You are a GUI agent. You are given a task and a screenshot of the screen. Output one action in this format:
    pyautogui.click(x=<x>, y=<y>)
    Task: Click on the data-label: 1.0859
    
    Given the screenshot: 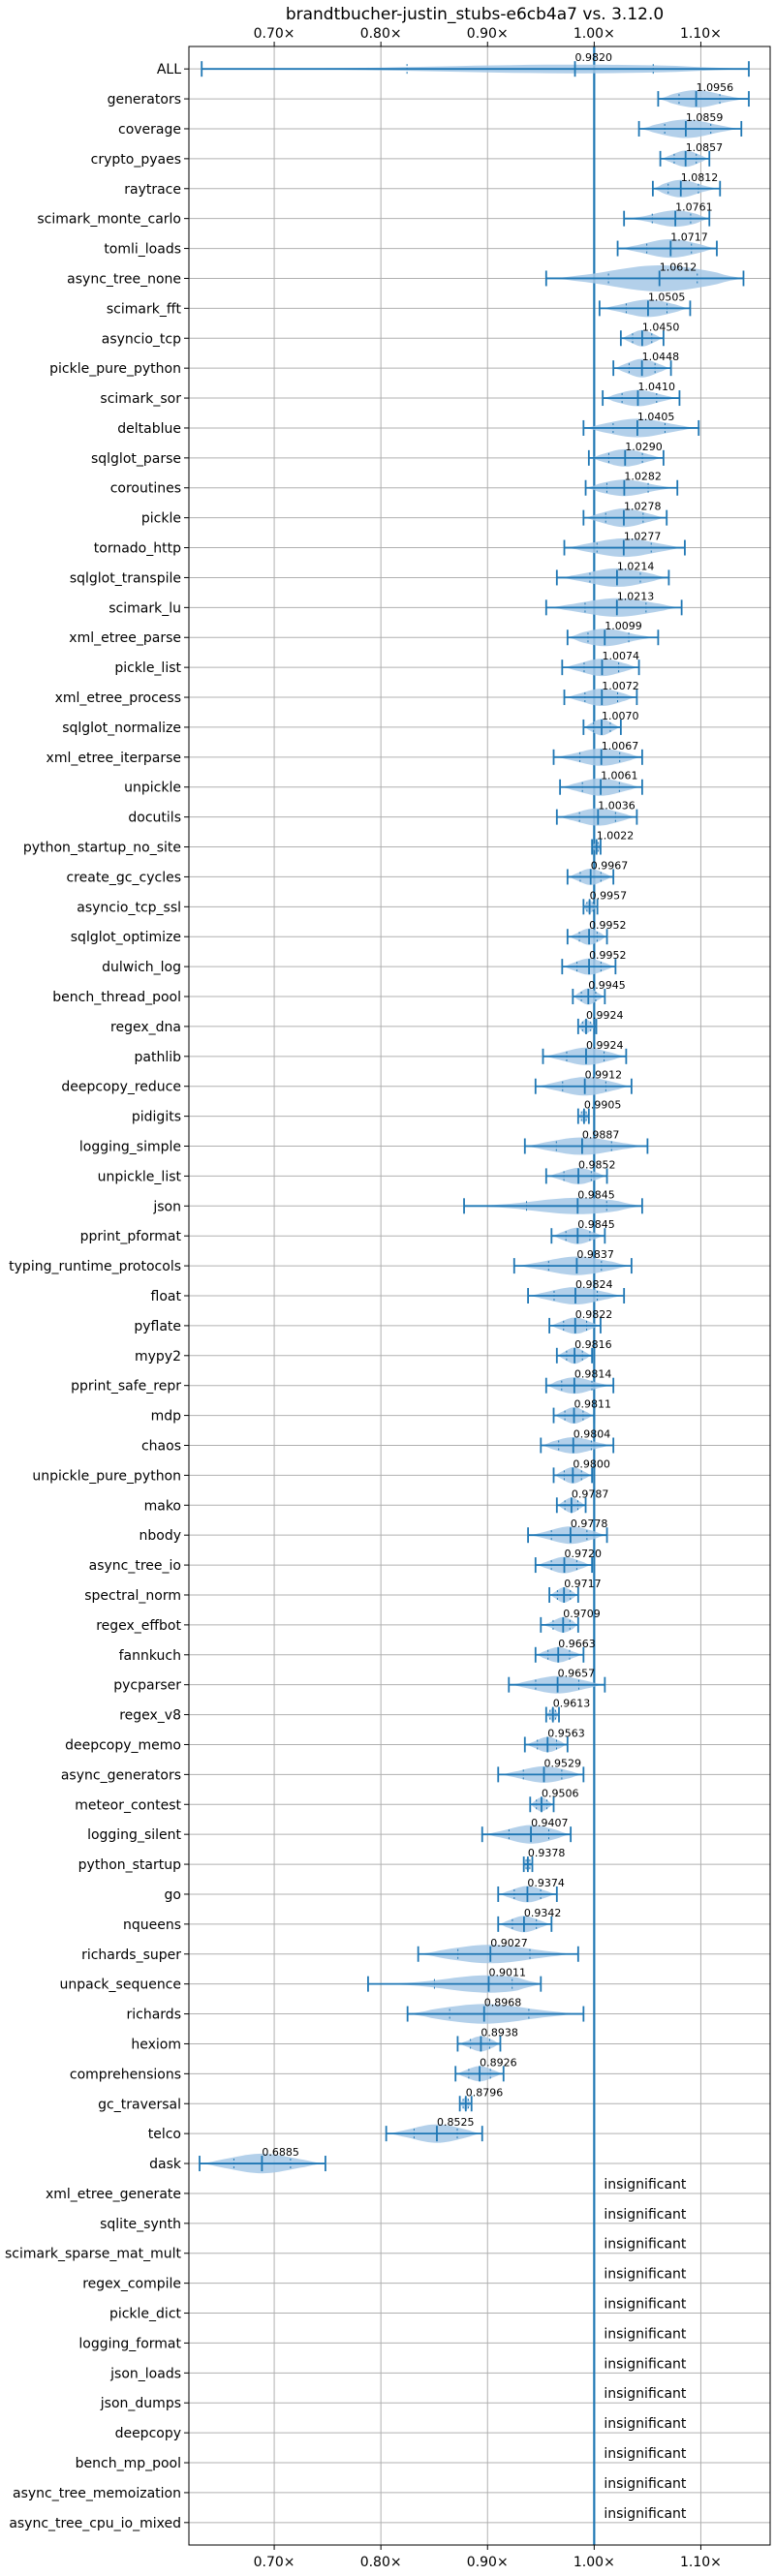 What is the action you would take?
    pyautogui.click(x=705, y=117)
    